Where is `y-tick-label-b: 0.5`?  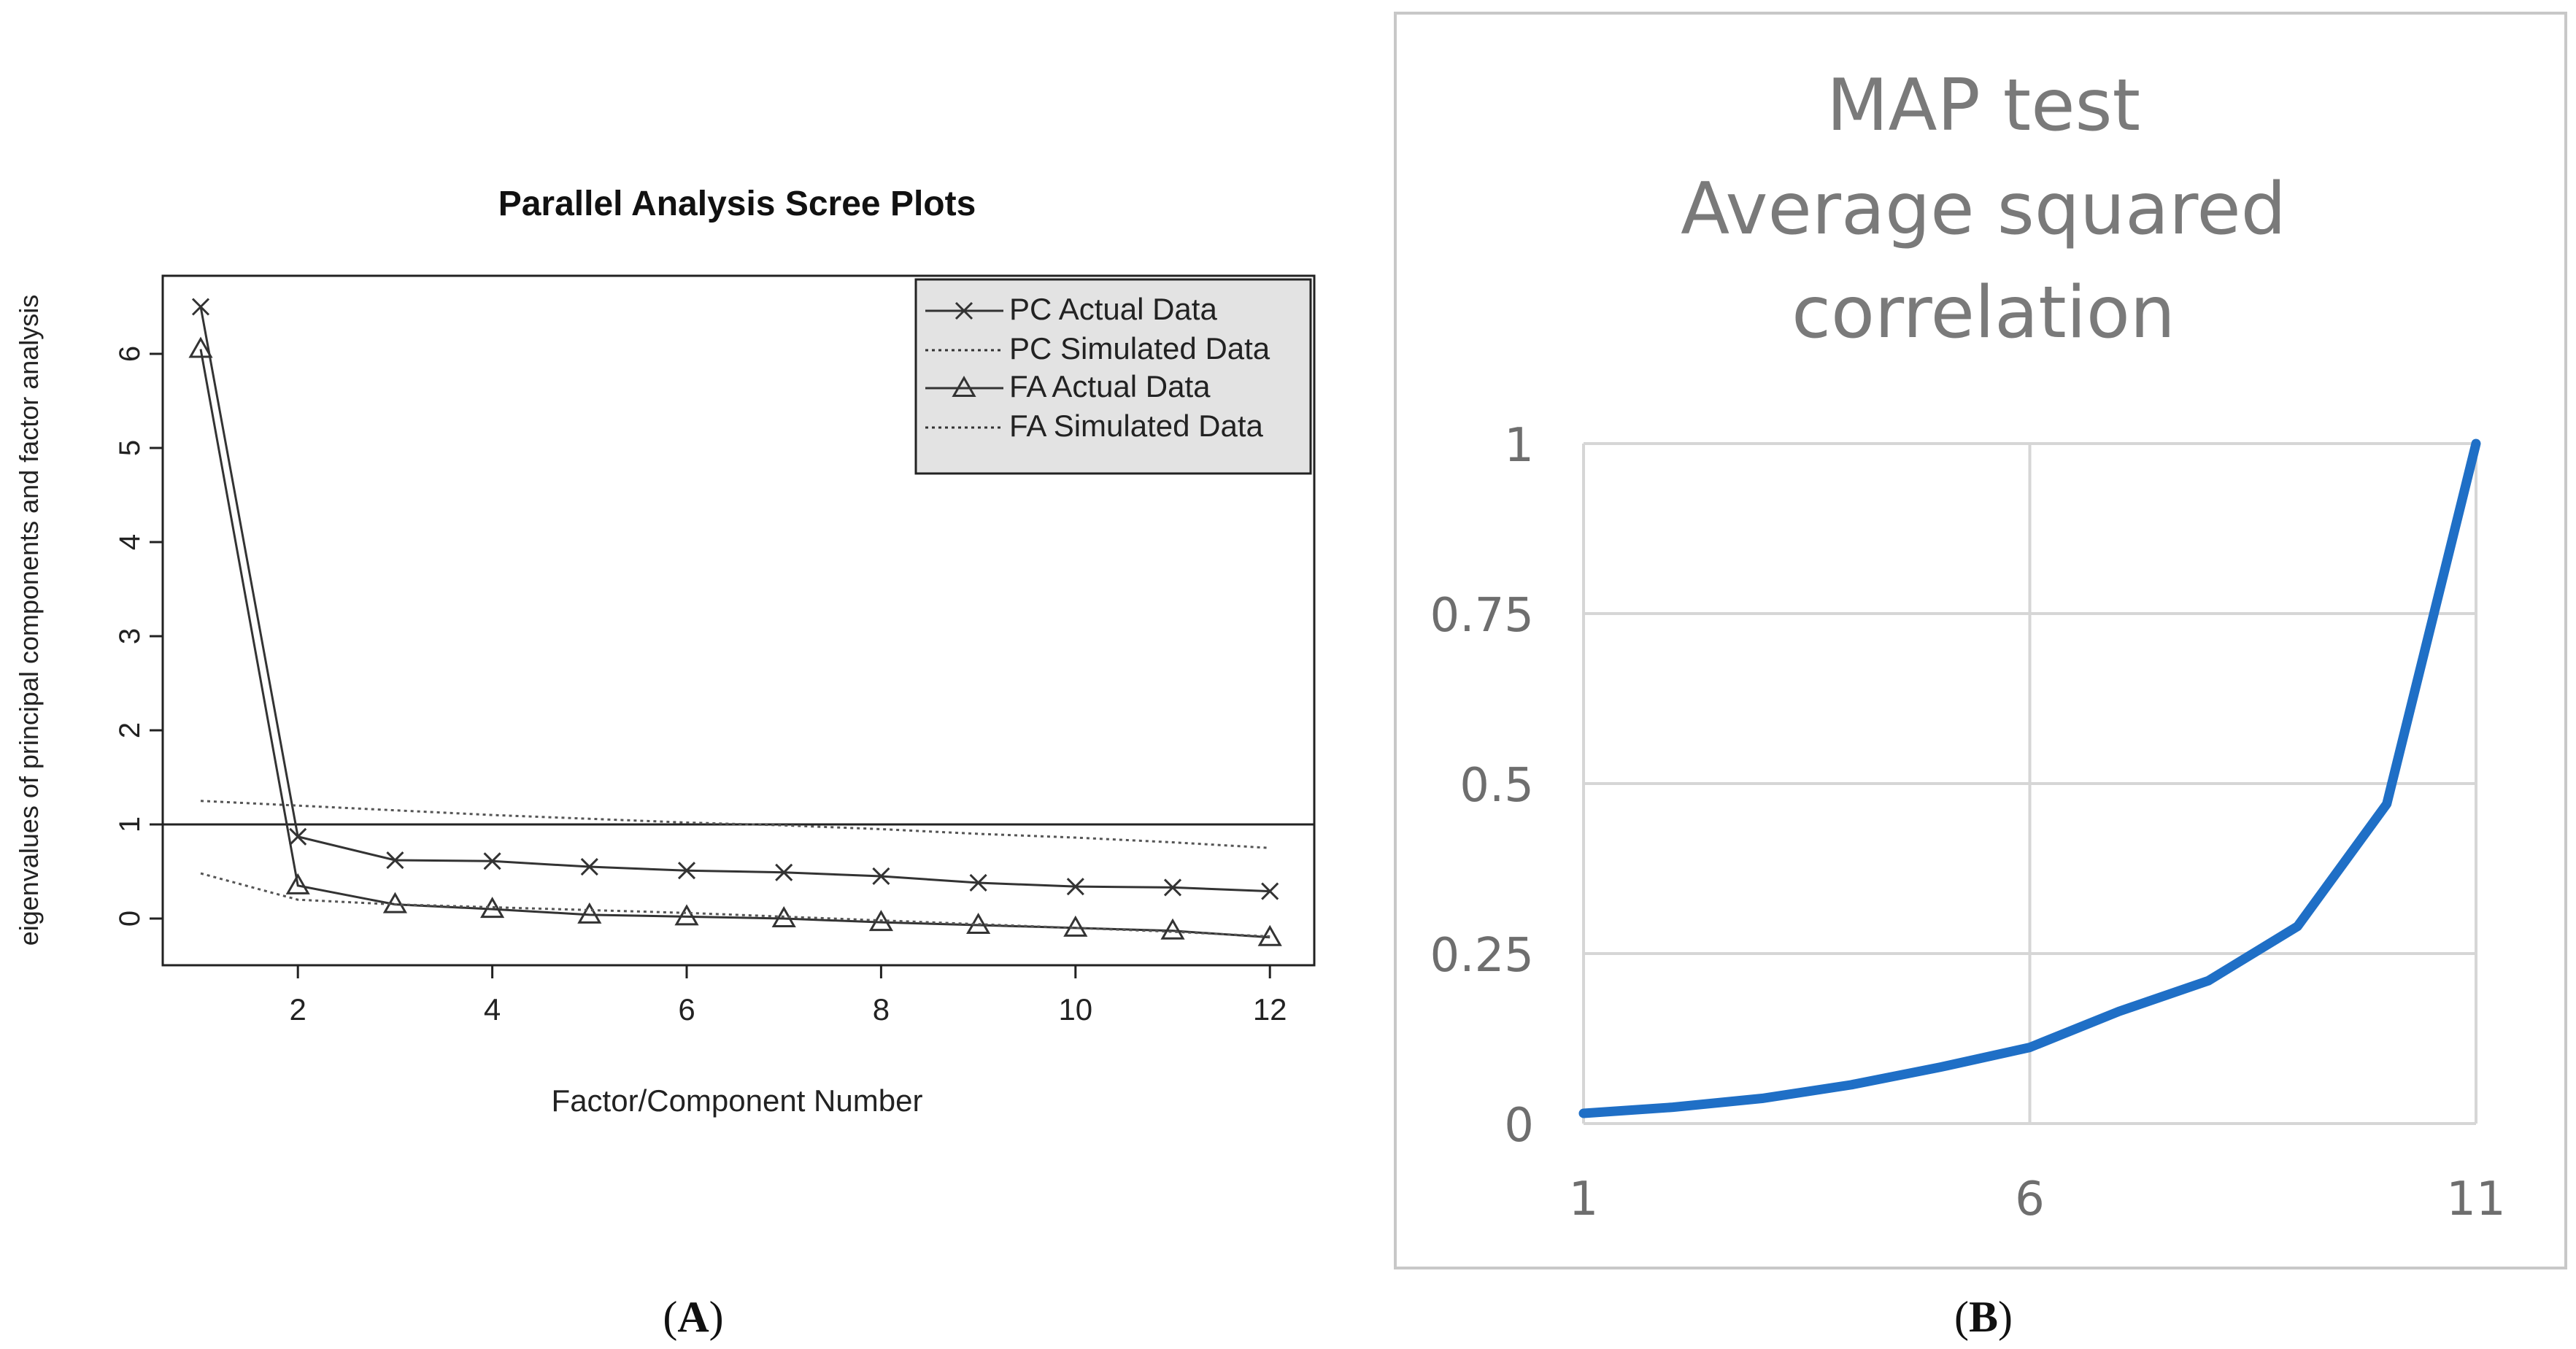 y-tick-label-b: 0.5 is located at coordinates (1497, 786).